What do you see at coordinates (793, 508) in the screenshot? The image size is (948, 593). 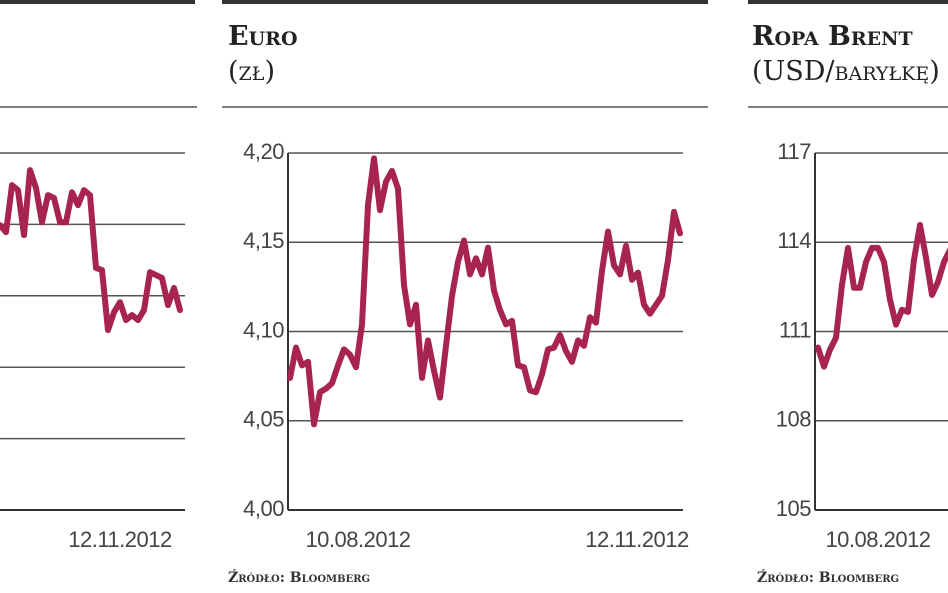 I see `y-tick-label: 105` at bounding box center [793, 508].